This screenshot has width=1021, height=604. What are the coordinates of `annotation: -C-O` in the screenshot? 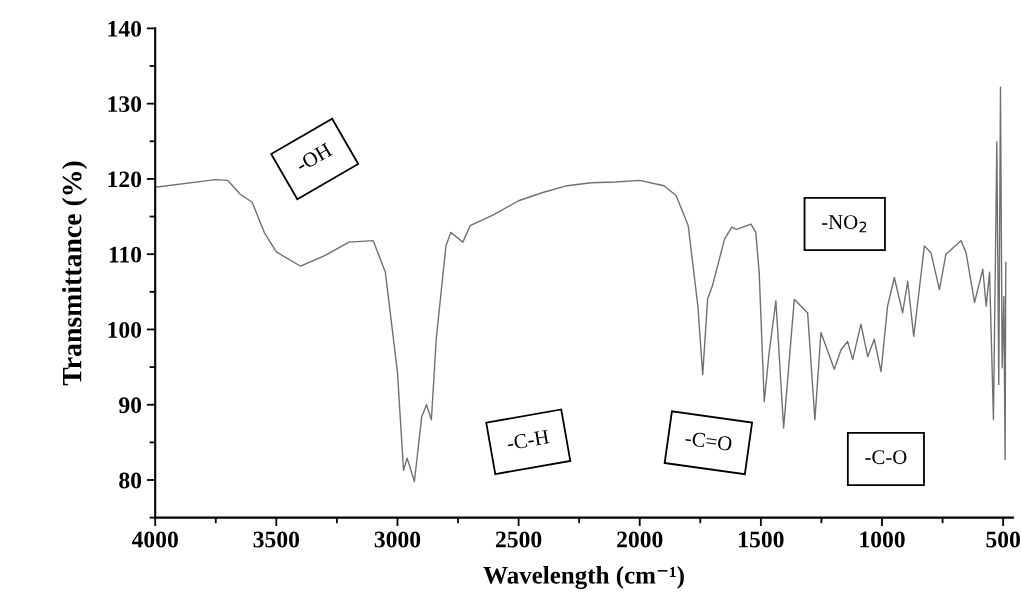 It's located at (886, 457).